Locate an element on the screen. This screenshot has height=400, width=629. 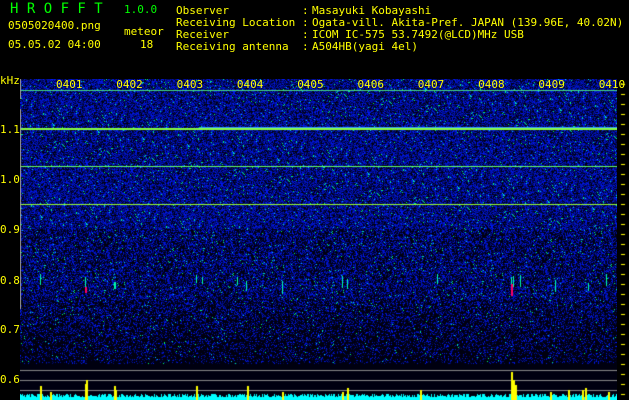
info-value: A504HB(yagi 4el) is located at coordinates (365, 46).